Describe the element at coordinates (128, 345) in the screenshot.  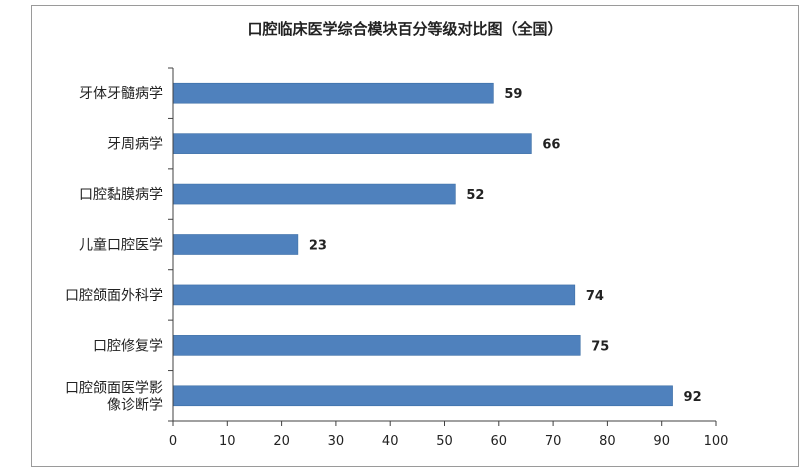
I see `category-label-6: 口腔修复学` at that location.